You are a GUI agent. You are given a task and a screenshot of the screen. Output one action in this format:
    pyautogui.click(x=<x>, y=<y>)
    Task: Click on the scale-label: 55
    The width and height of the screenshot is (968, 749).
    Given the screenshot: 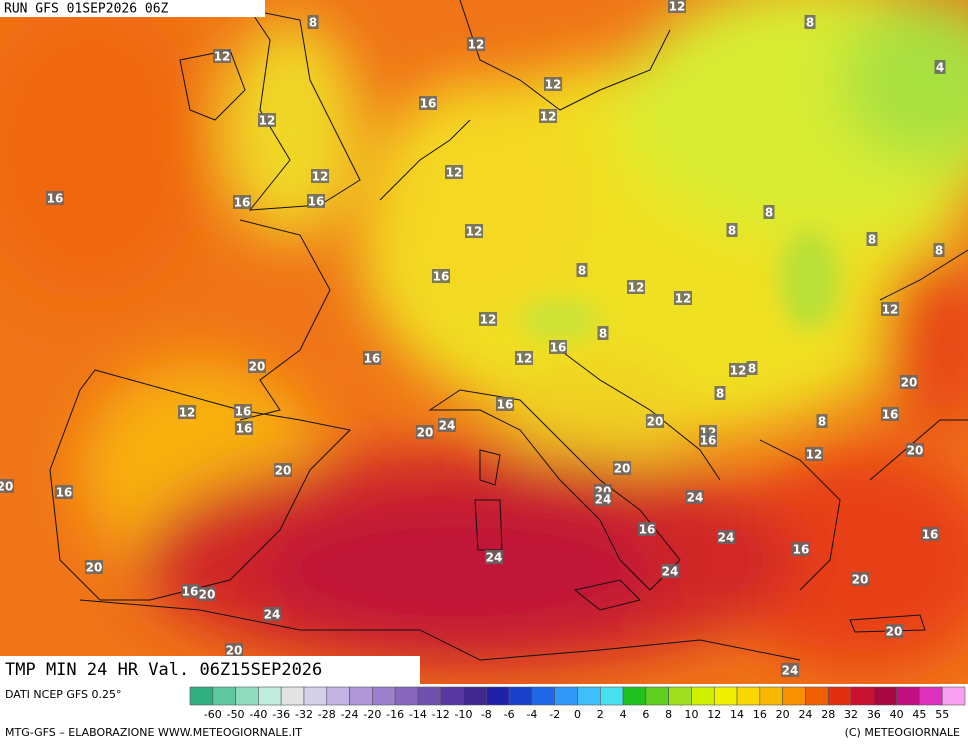 What is the action you would take?
    pyautogui.click(x=942, y=714)
    